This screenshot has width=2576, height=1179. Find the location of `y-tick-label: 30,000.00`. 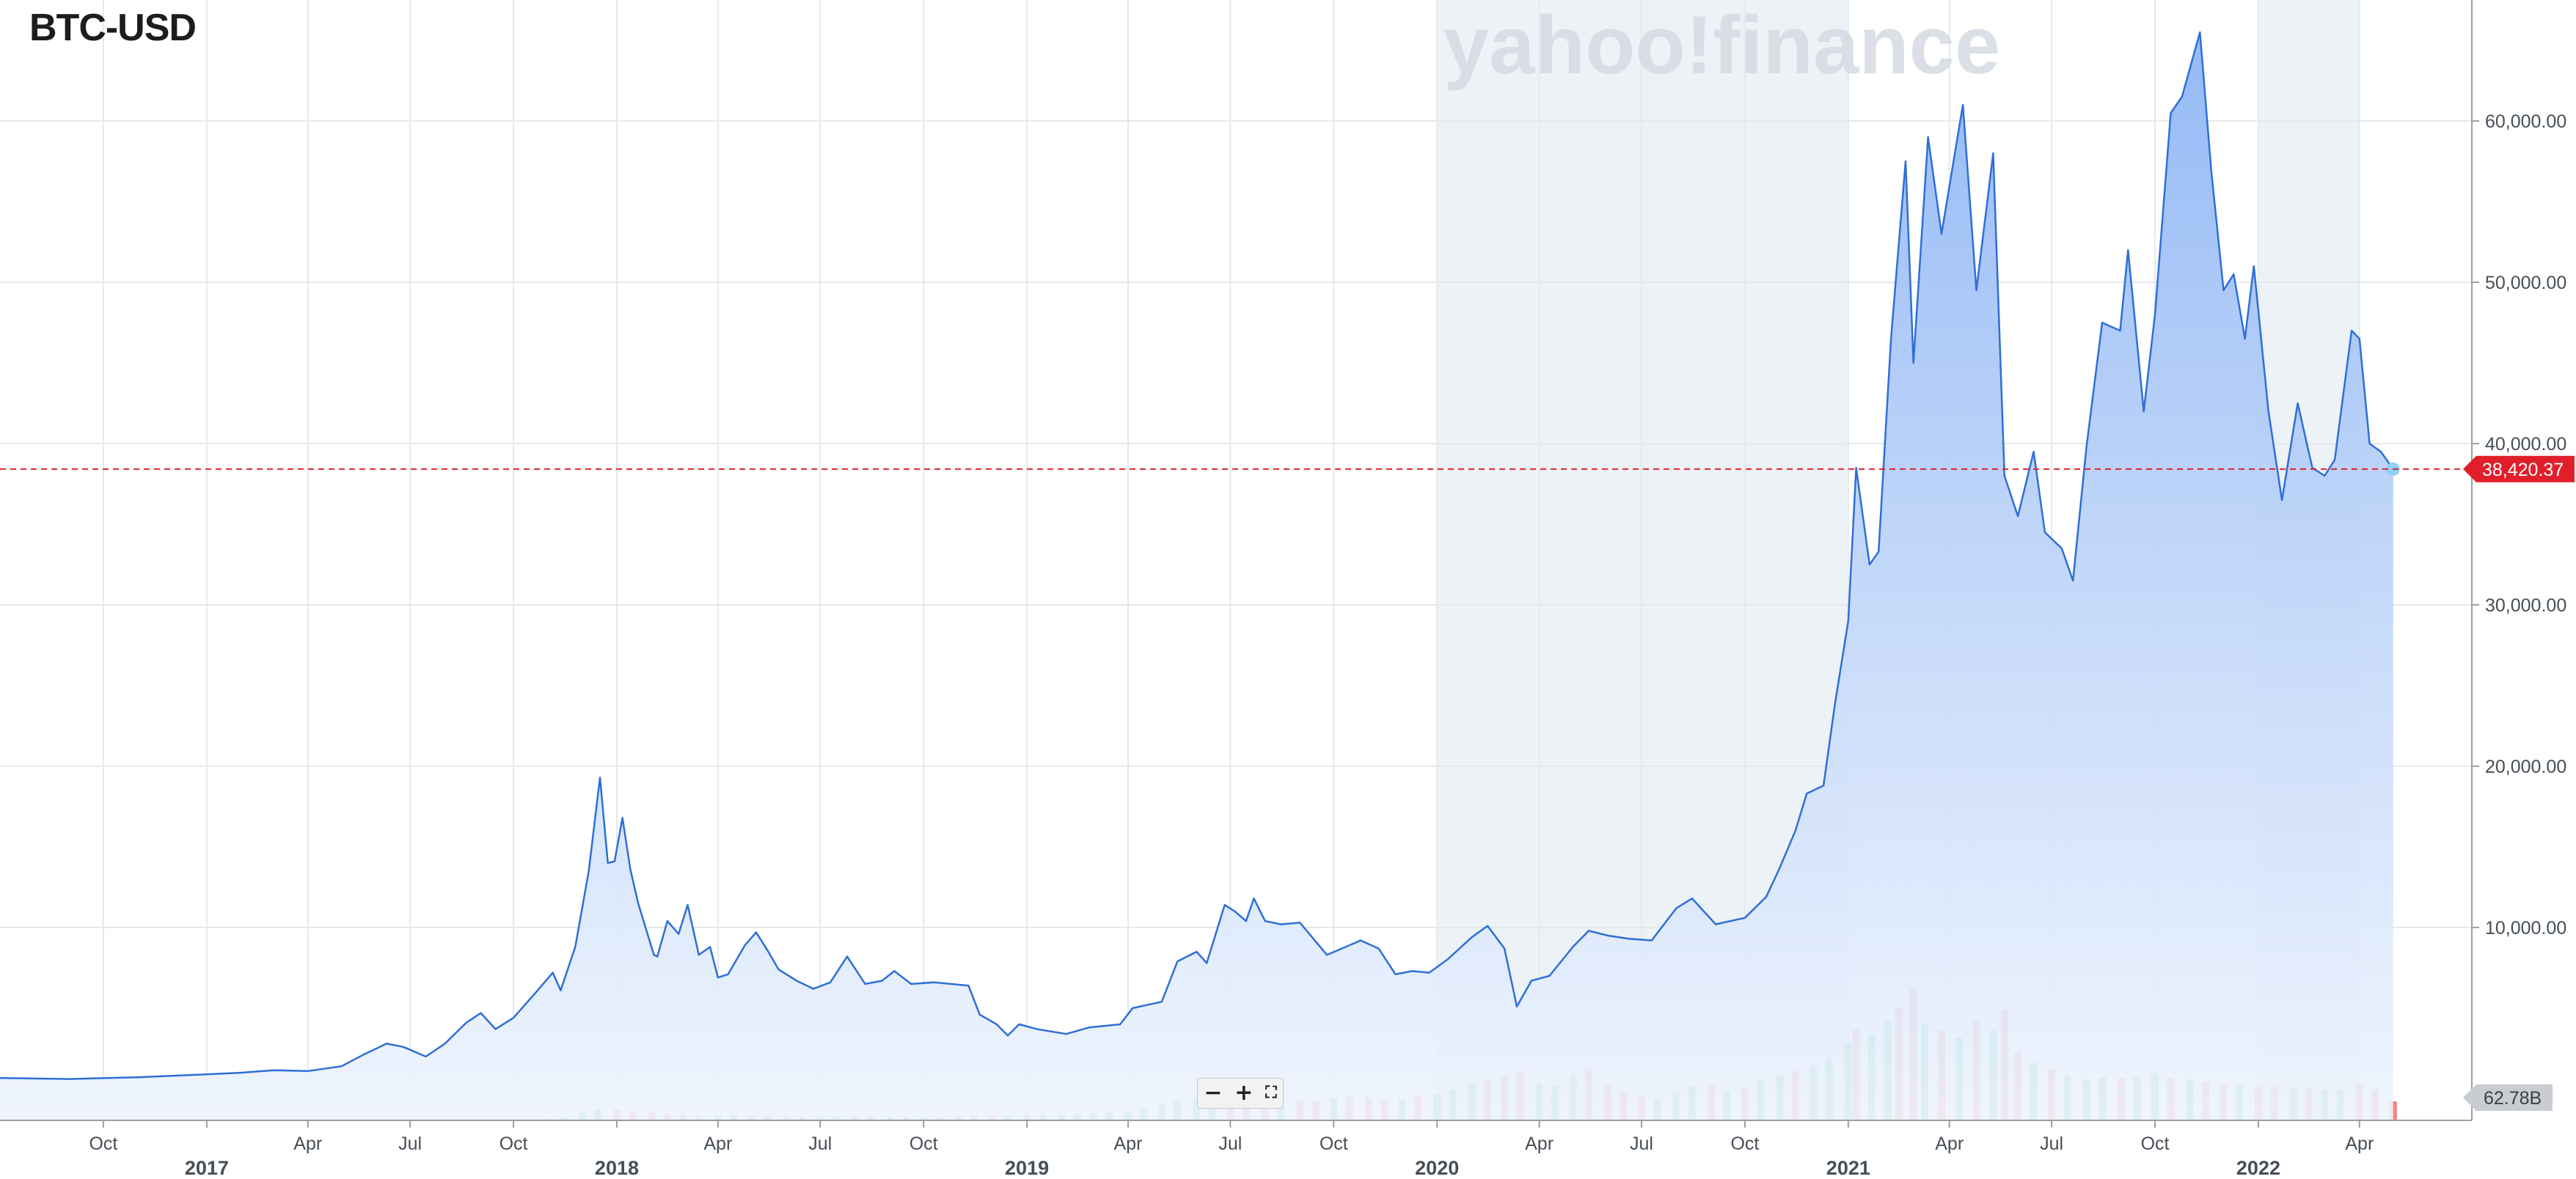

y-tick-label: 30,000.00 is located at coordinates (2525, 605).